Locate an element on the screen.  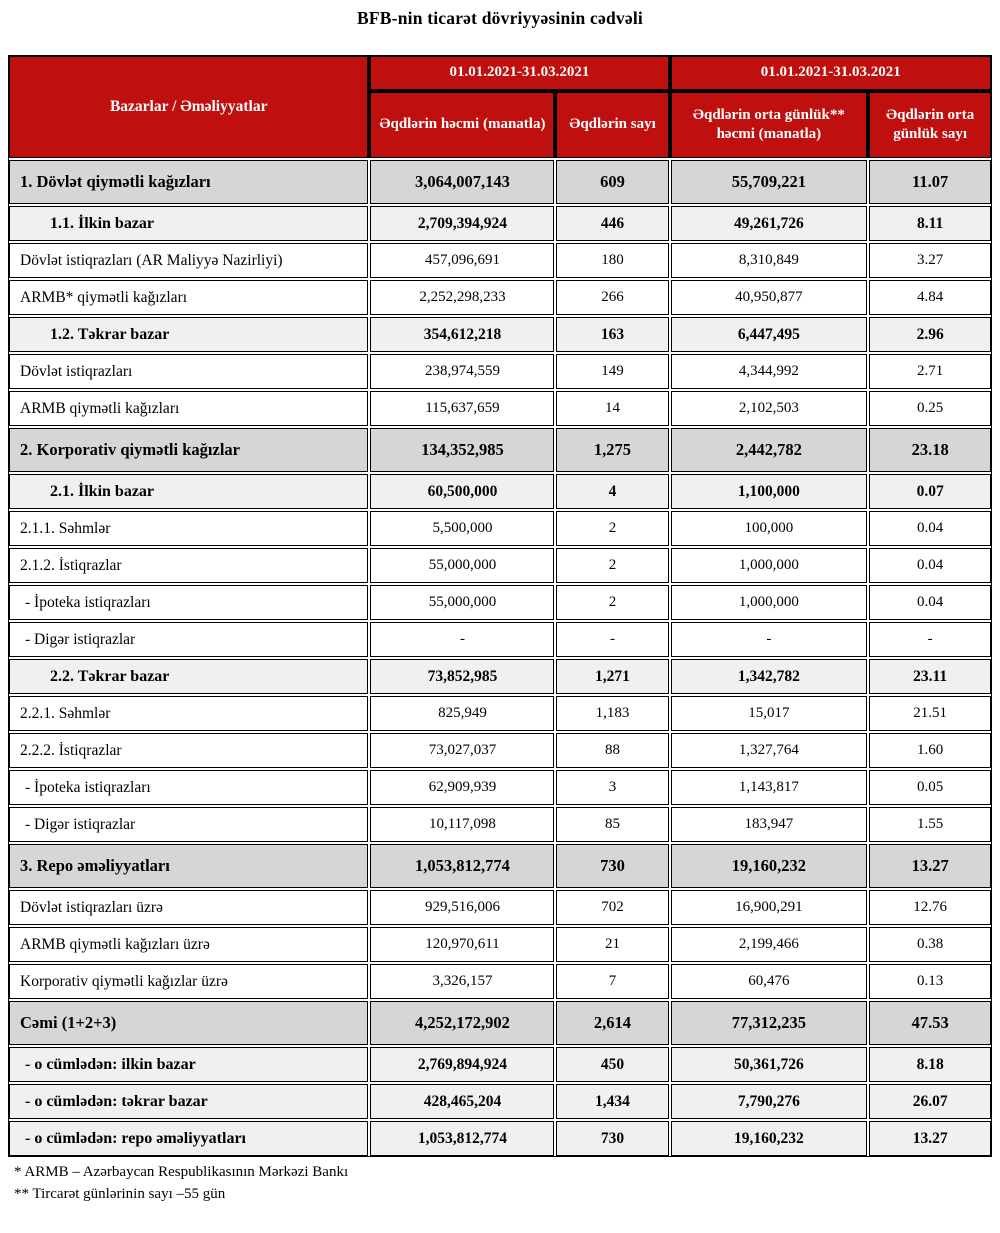
cell-volume: 3,064,007,143 is located at coordinates (462, 182).